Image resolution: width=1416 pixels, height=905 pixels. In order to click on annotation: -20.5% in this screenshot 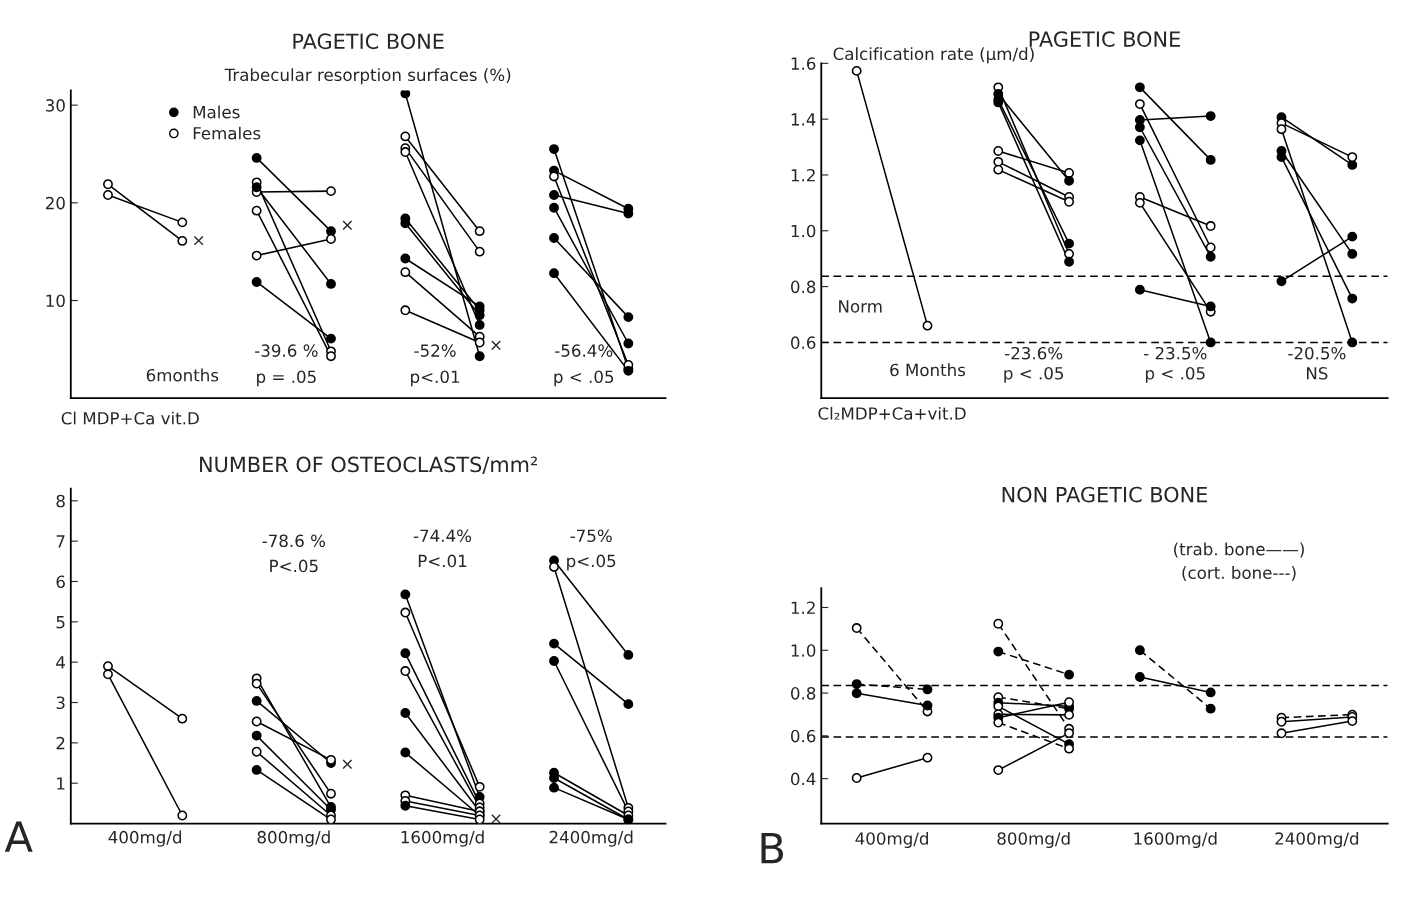, I will do `click(1317, 353)`.